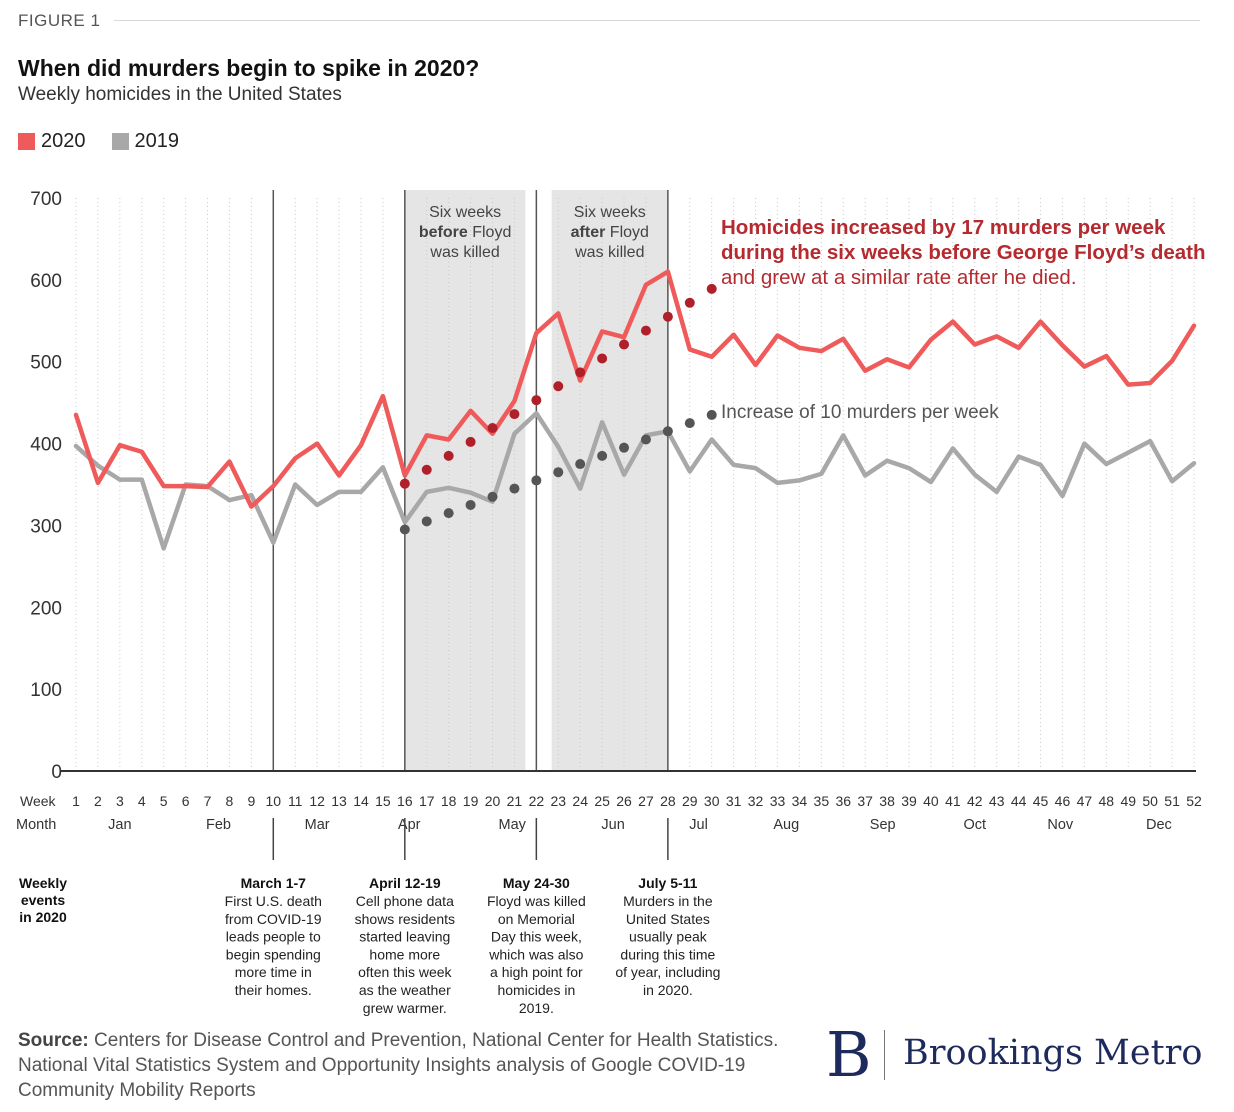  Describe the element at coordinates (405, 919) in the screenshot. I see `event-2-line-2: shows residents` at that location.